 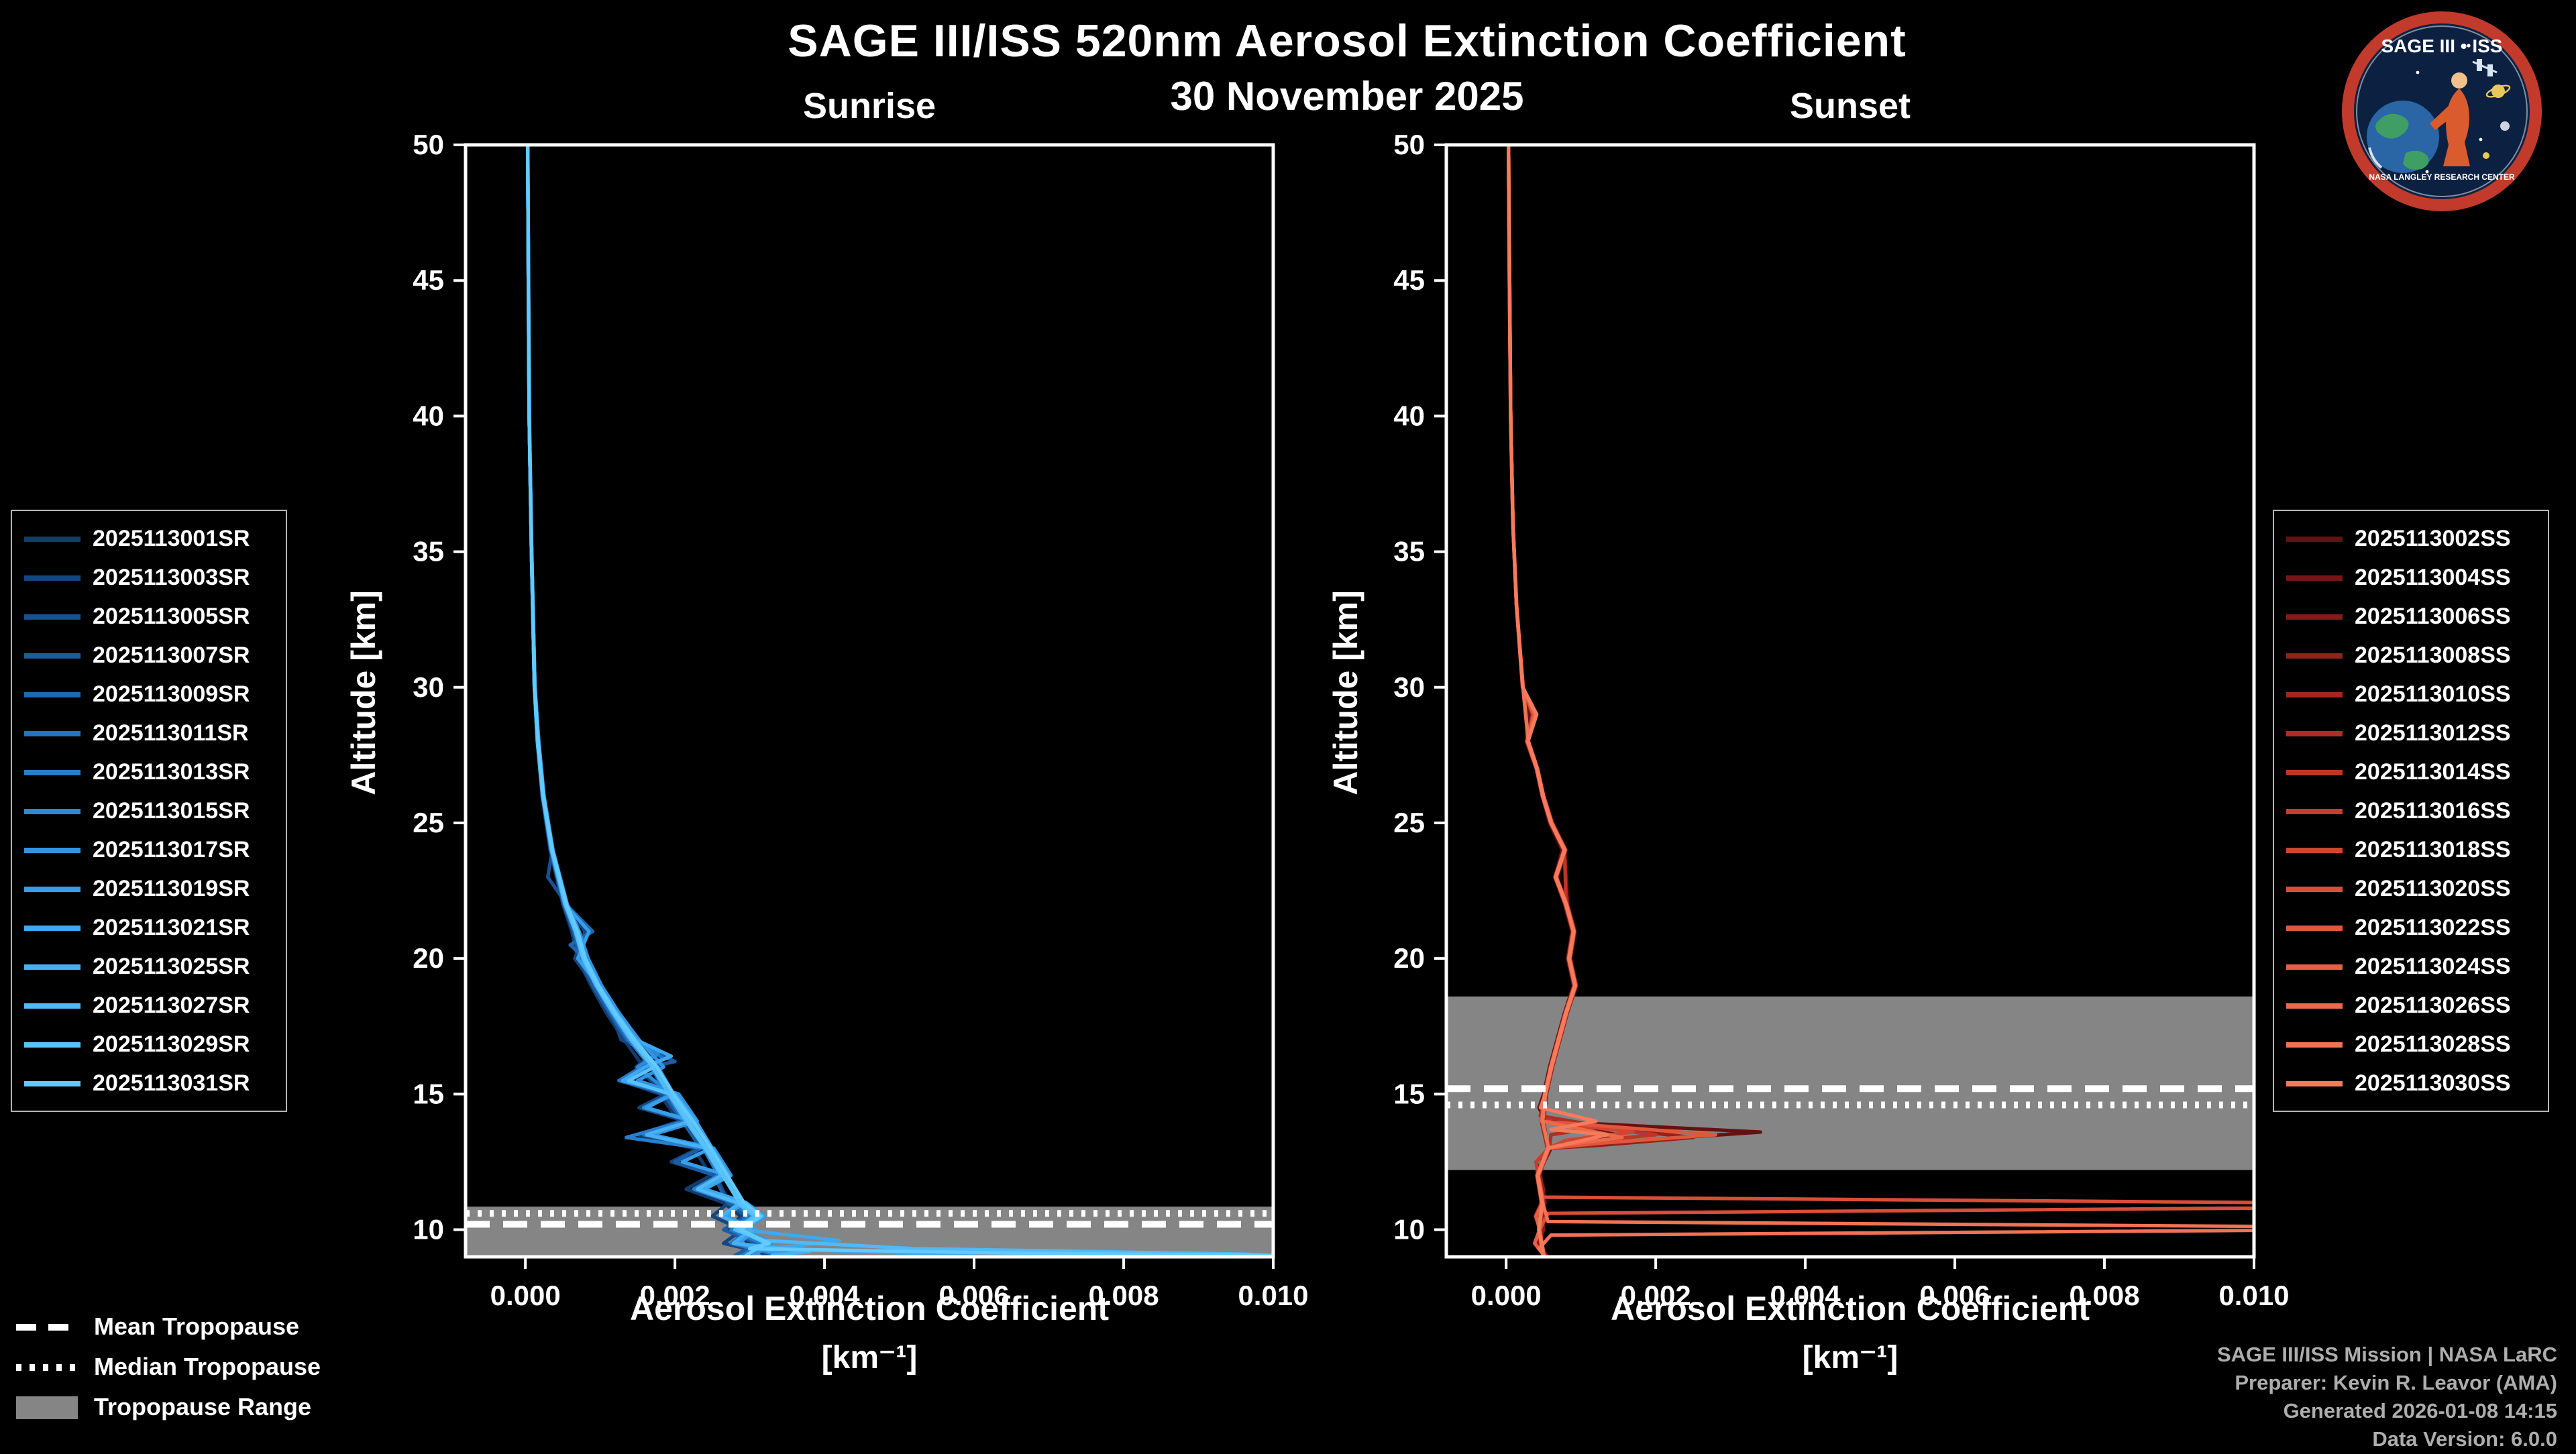 What do you see at coordinates (47, 1326) in the screenshot?
I see `dashed-line-icon` at bounding box center [47, 1326].